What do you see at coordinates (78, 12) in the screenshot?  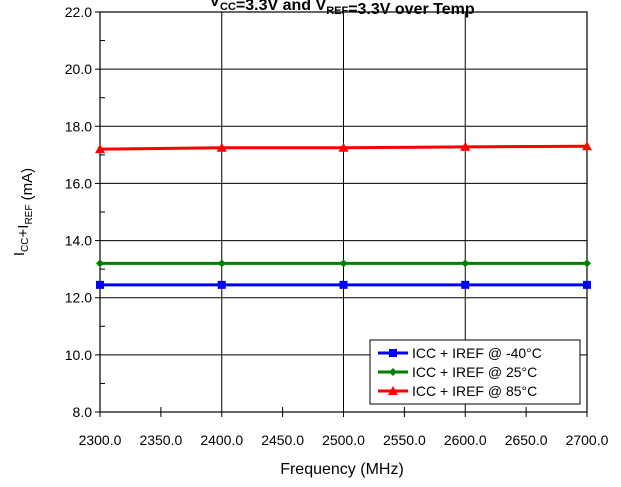 I see `y-tick-label: 22.0` at bounding box center [78, 12].